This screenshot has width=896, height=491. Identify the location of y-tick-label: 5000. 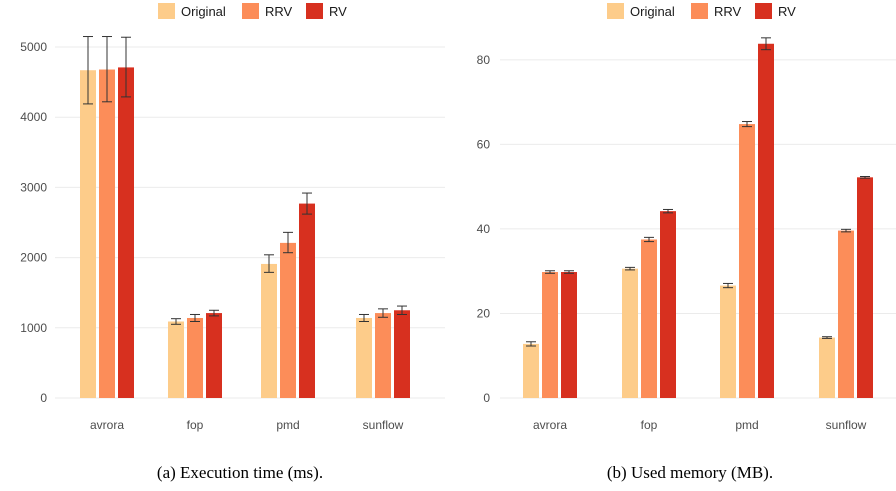
(33, 47).